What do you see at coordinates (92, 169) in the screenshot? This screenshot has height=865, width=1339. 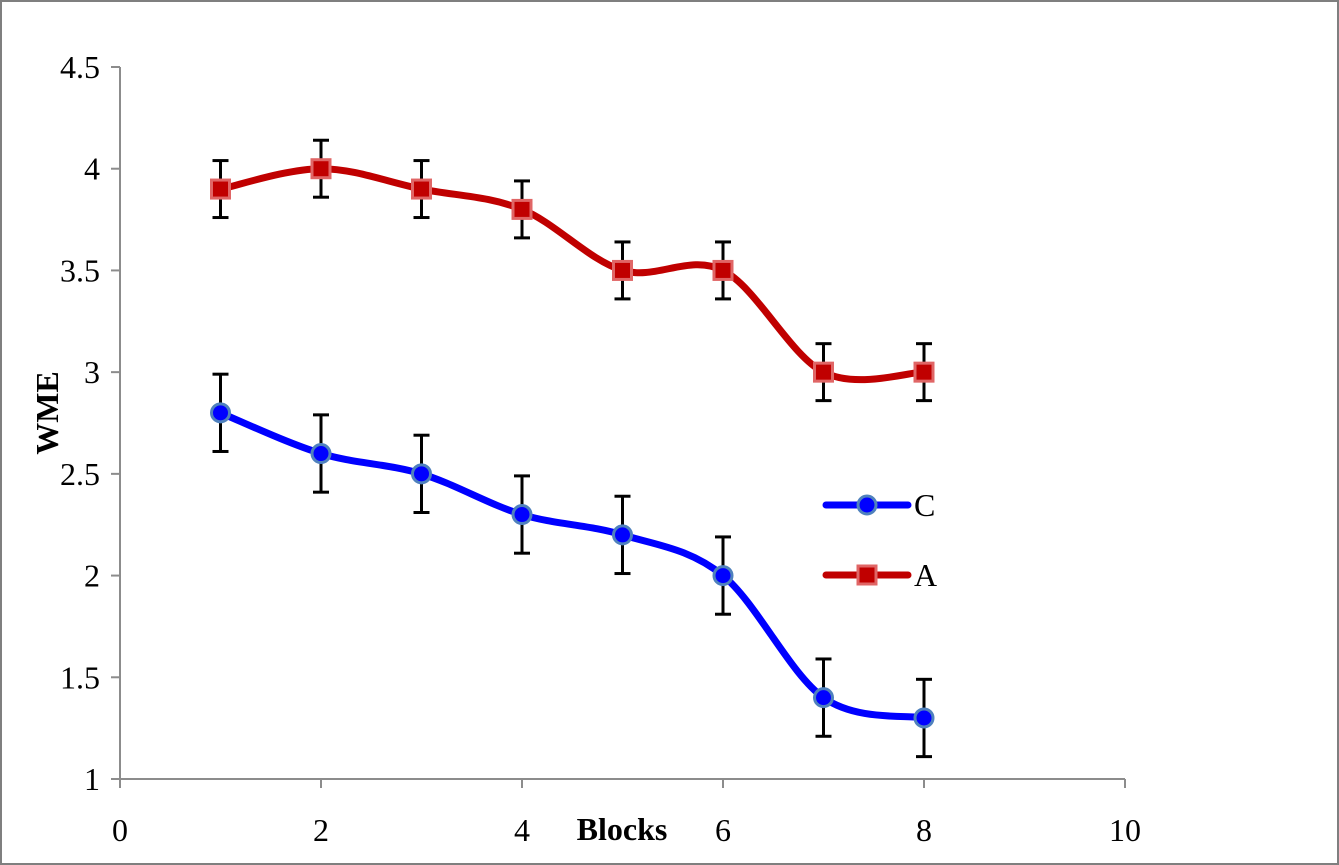 I see `y-tick-label: 4` at bounding box center [92, 169].